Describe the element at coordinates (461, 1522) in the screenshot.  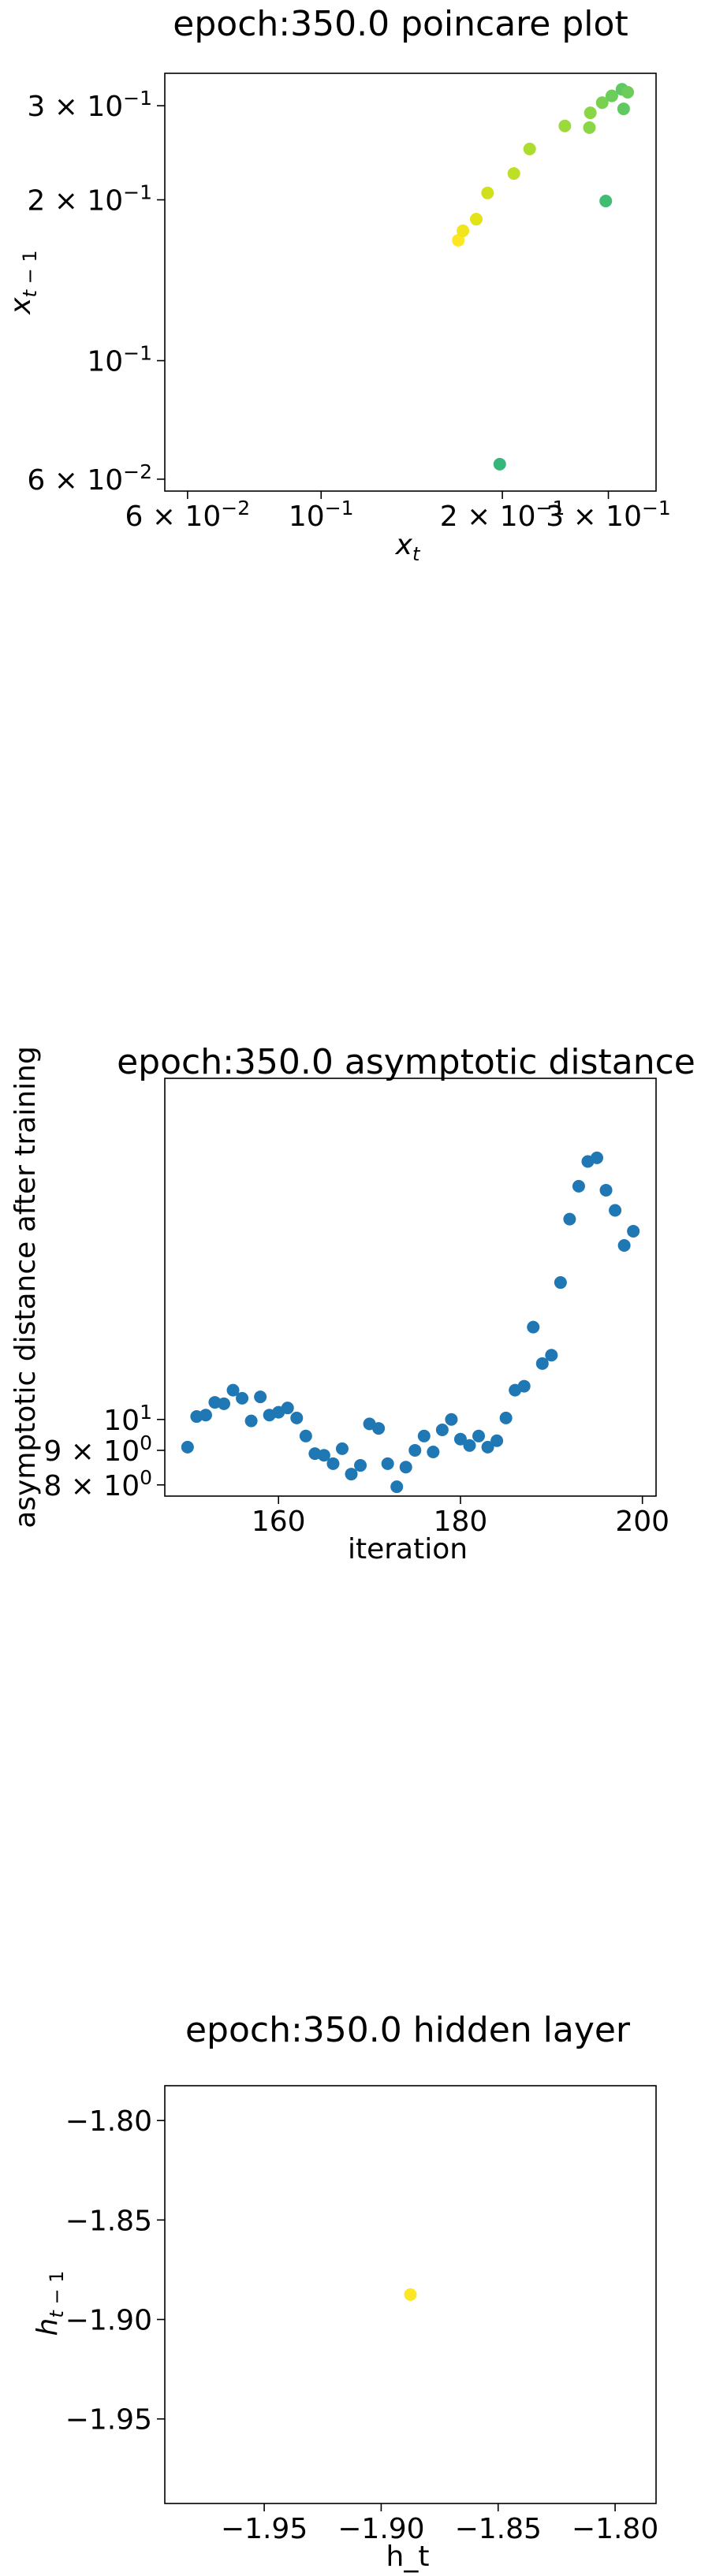
I see `asymptotic-x-tick-label: 180` at that location.